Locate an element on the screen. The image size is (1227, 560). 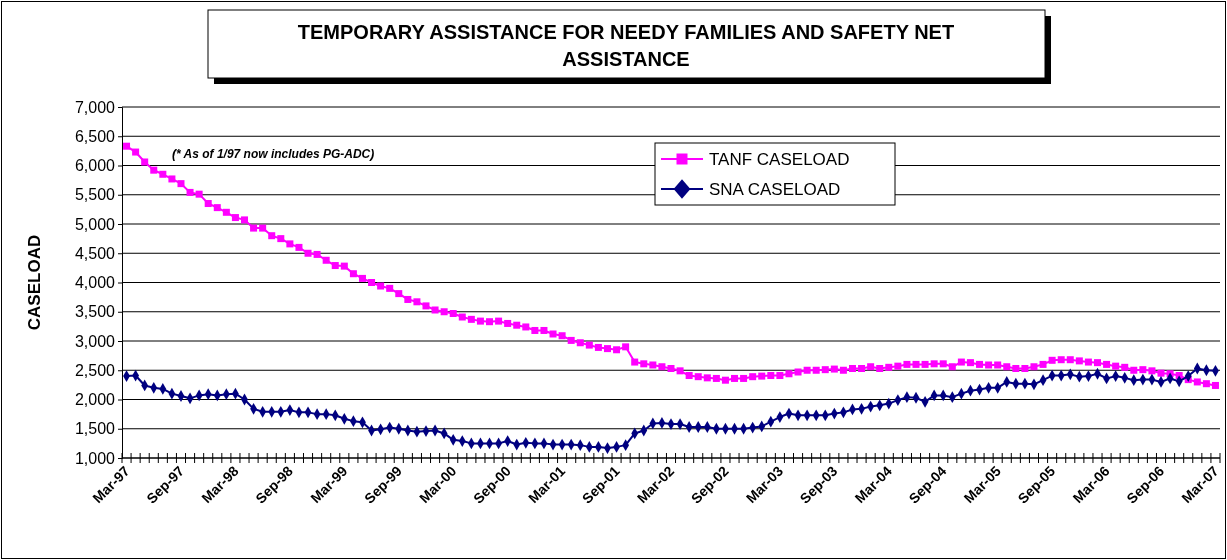
y-tick-label: 2,000 is located at coordinates (95, 400).